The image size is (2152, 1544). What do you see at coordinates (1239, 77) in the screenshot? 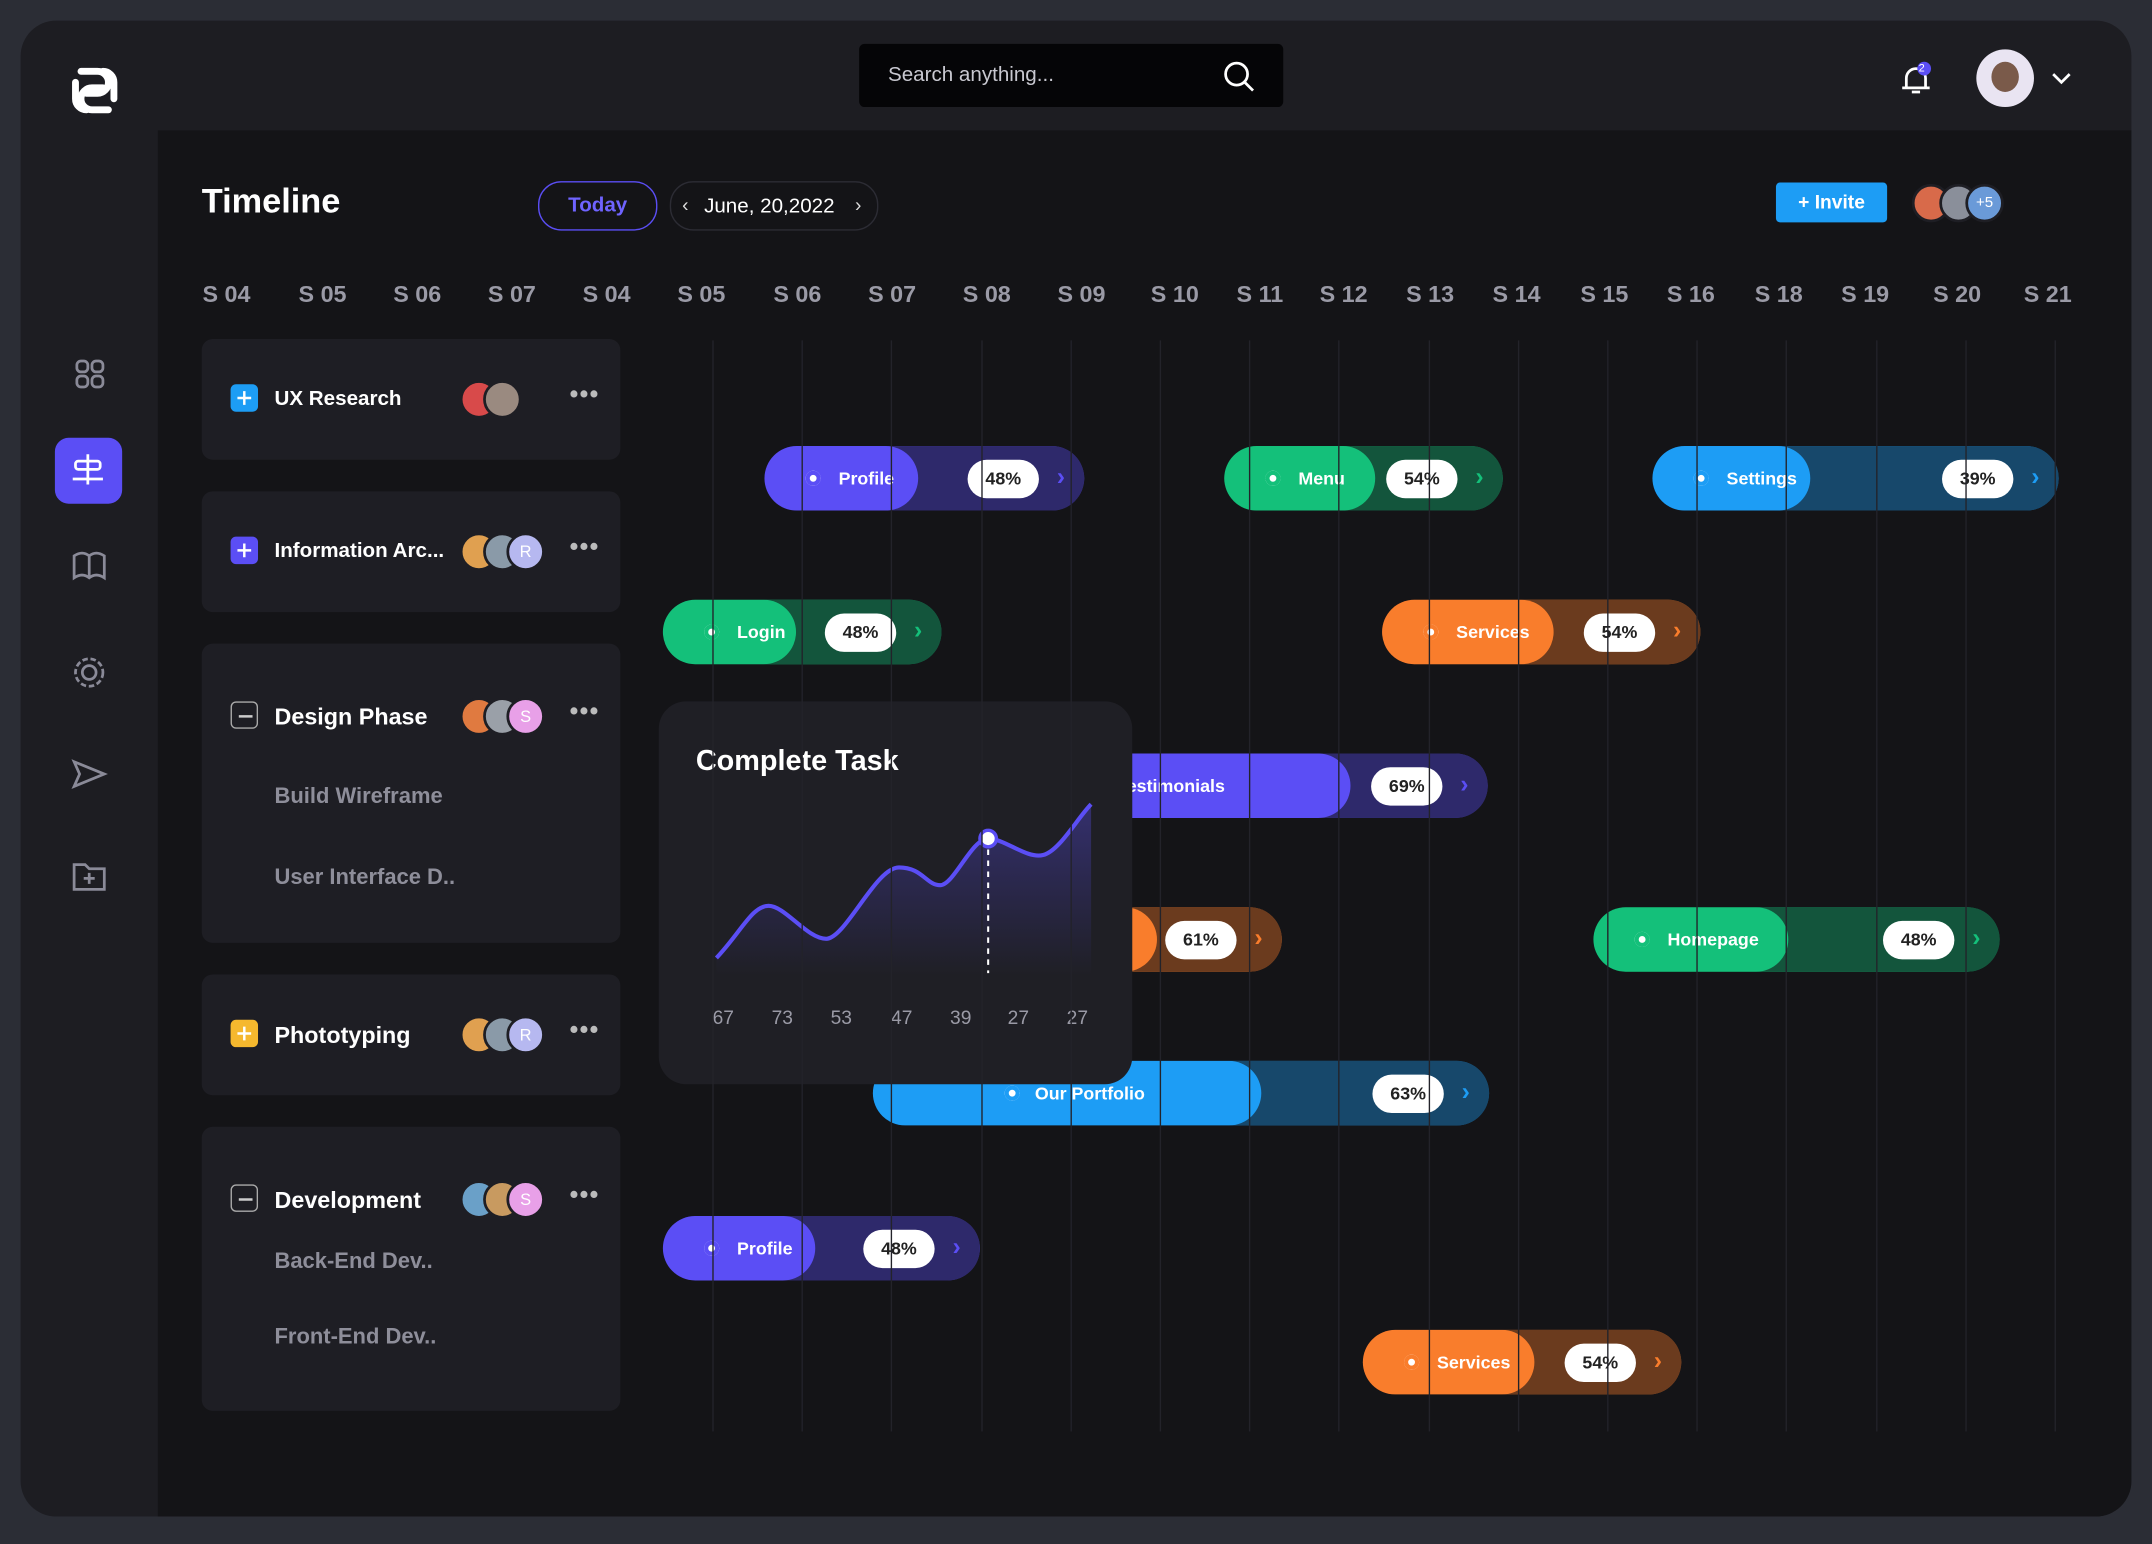
I see `search-icon` at bounding box center [1239, 77].